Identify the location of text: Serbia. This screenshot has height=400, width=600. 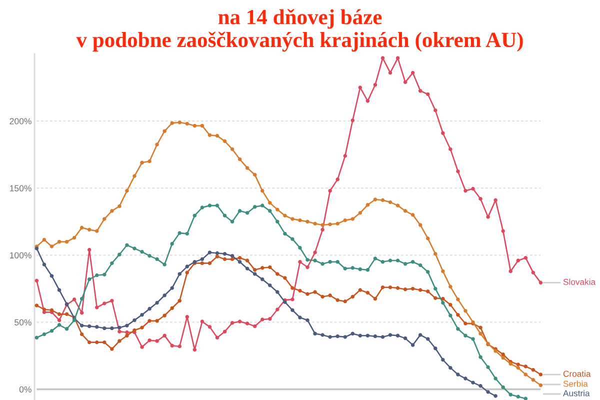
(575, 383).